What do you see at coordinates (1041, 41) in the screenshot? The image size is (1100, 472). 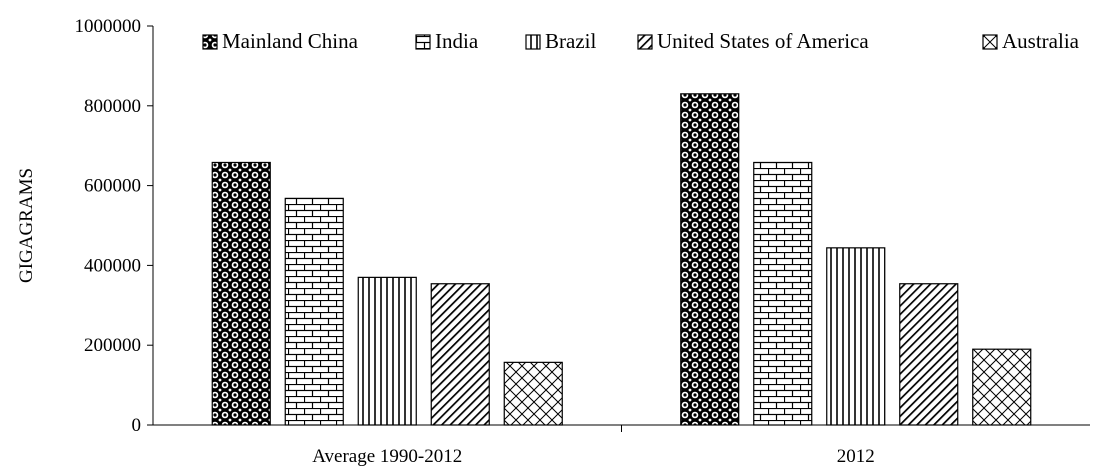 I see `legend-label: Australia` at bounding box center [1041, 41].